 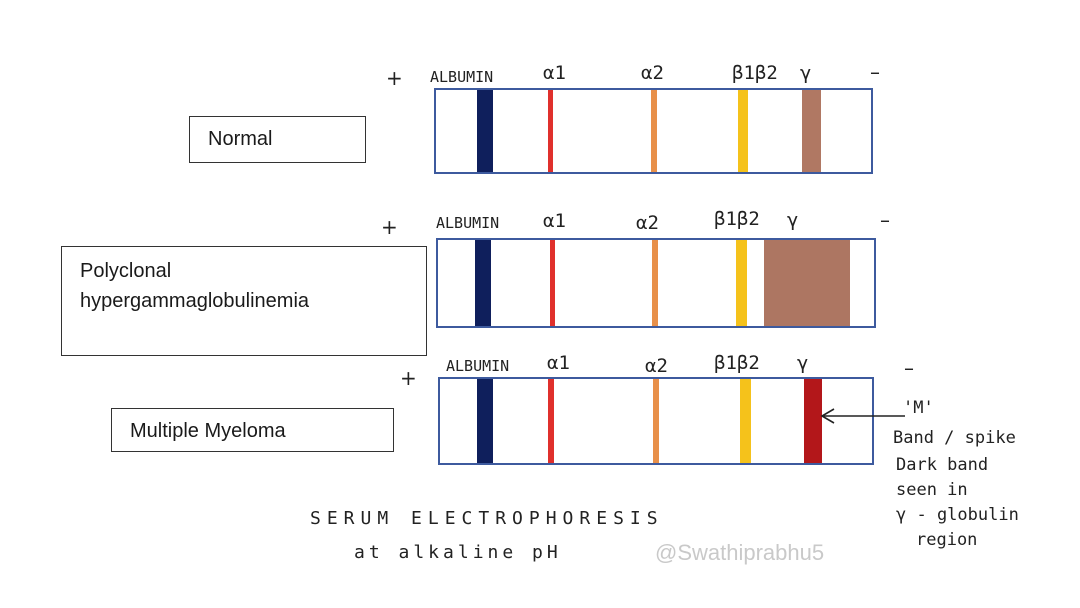 What do you see at coordinates (942, 465) in the screenshot?
I see `annotation-line: Dark band` at bounding box center [942, 465].